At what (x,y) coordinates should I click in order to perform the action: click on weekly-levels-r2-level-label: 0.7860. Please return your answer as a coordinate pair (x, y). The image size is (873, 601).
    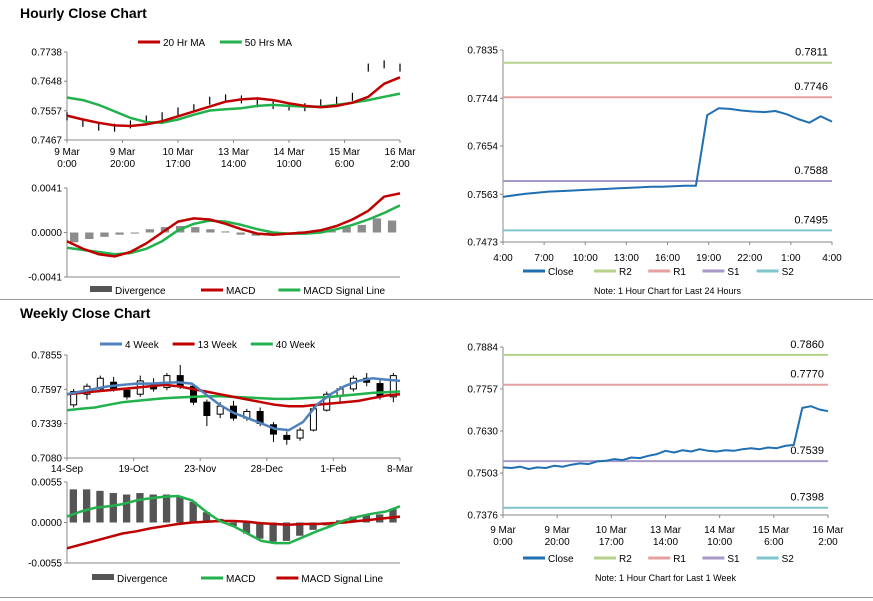
    Looking at the image, I should click on (807, 345).